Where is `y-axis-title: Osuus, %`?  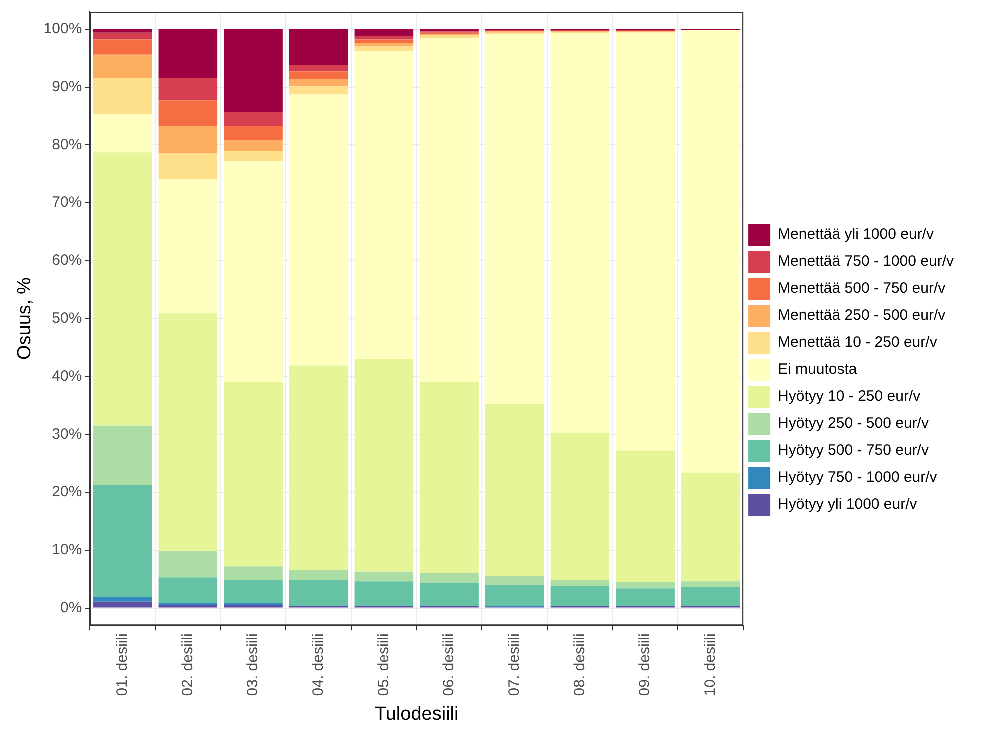 y-axis-title: Osuus, % is located at coordinates (25, 319).